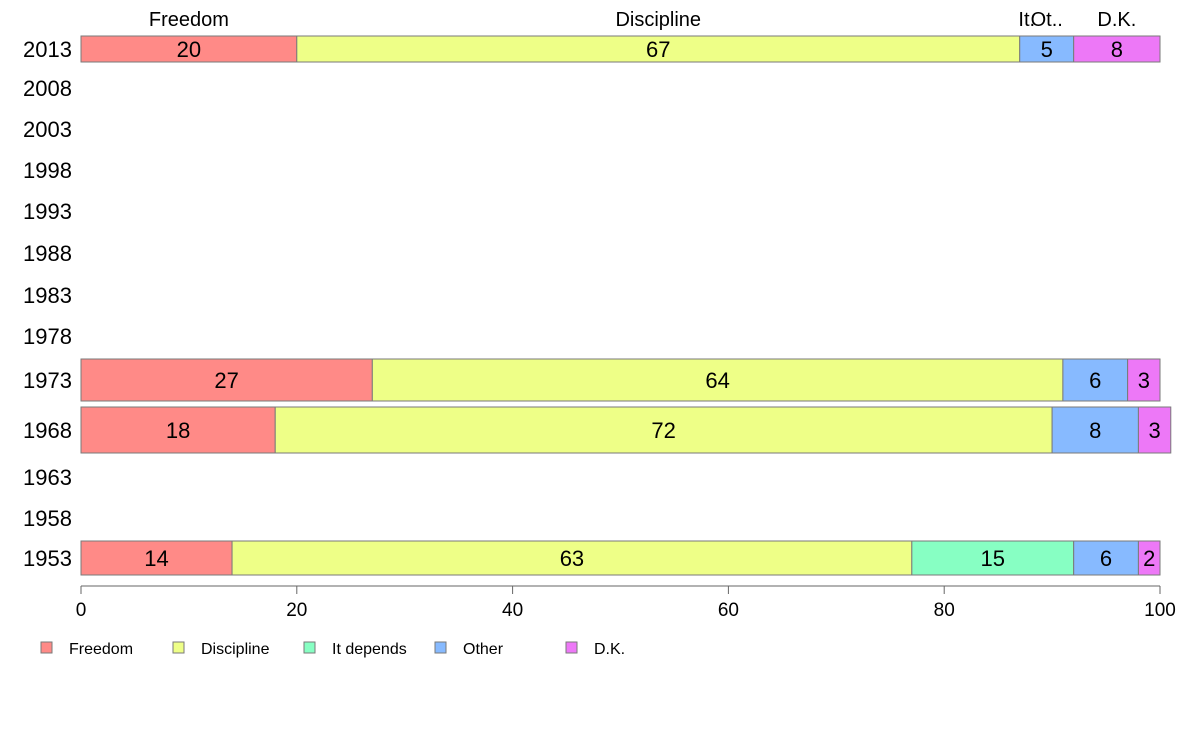 This screenshot has height=736, width=1188. I want to click on bar-d-k--2013, so click(1117, 49).